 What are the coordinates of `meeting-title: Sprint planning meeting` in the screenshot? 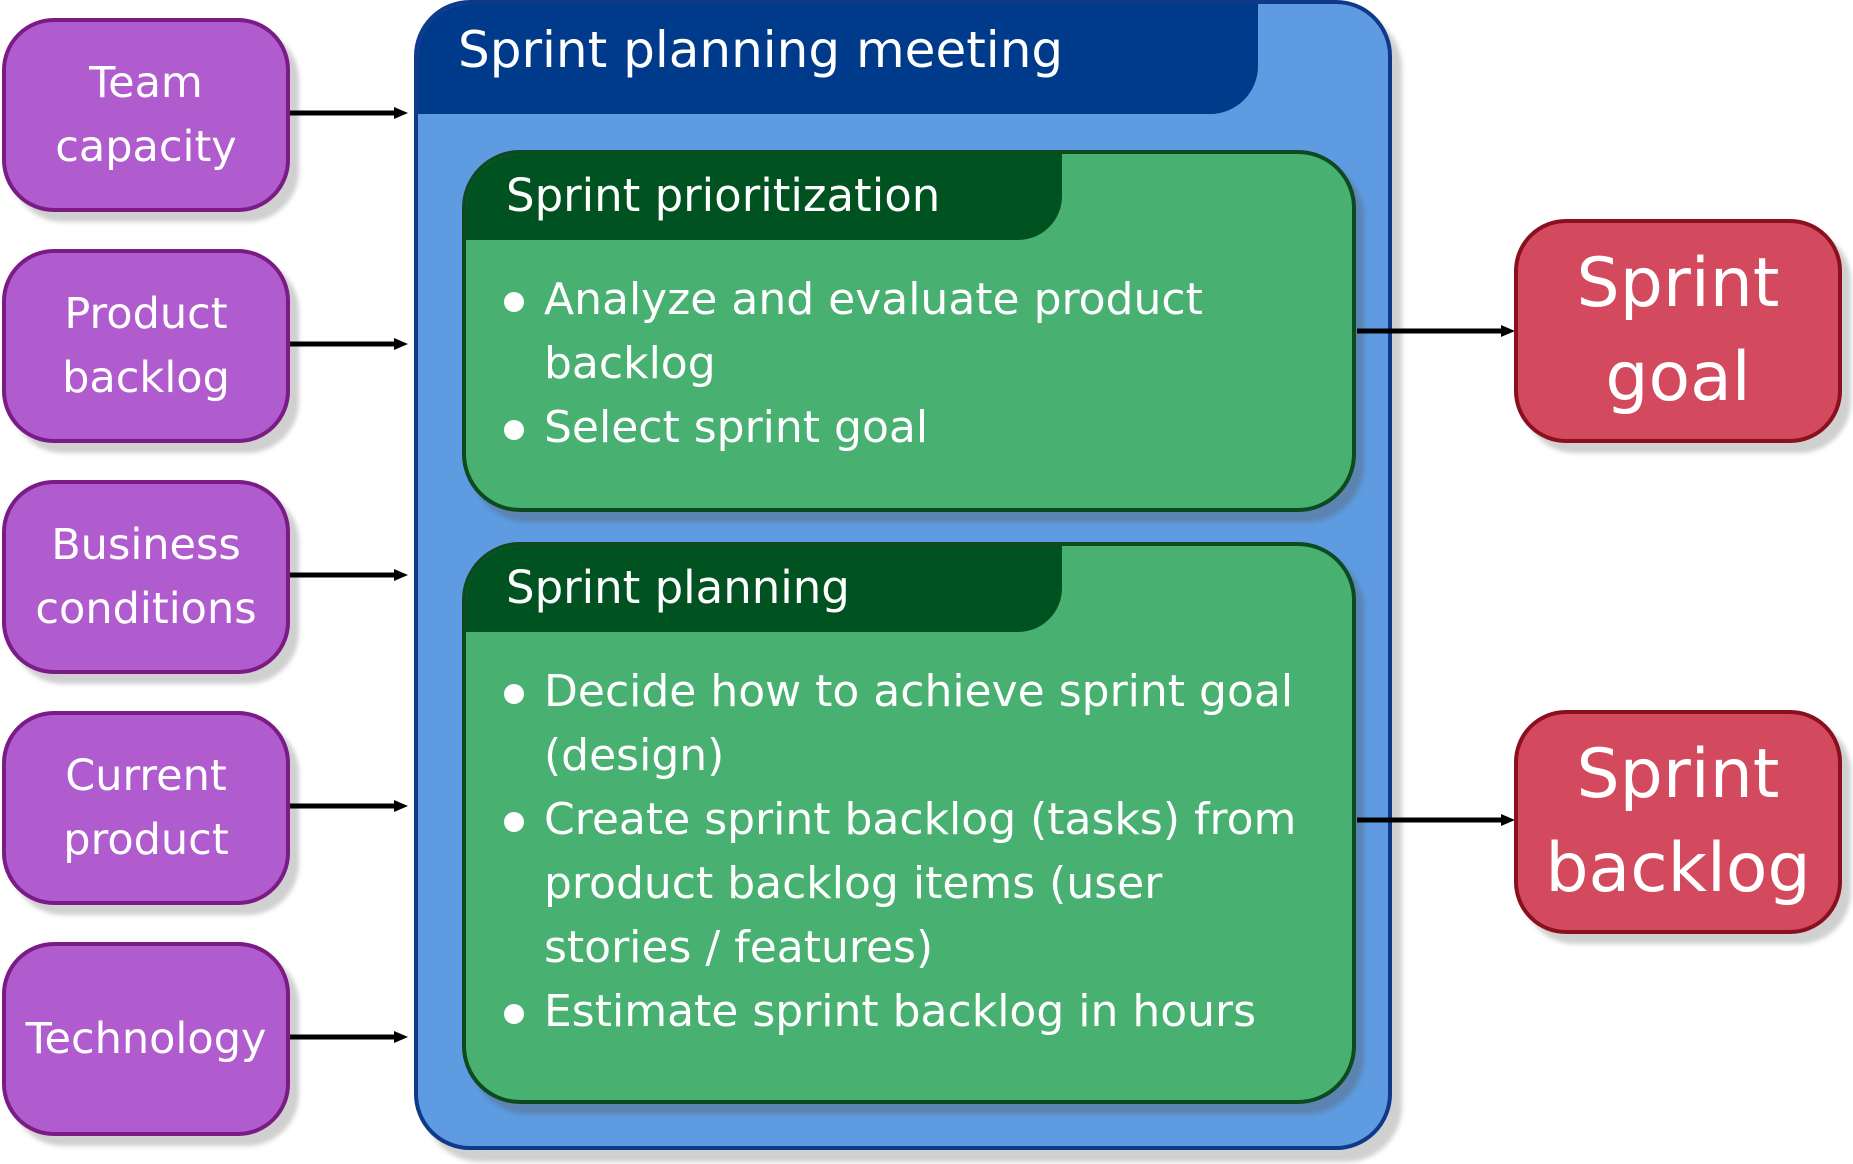 It's located at (838, 59).